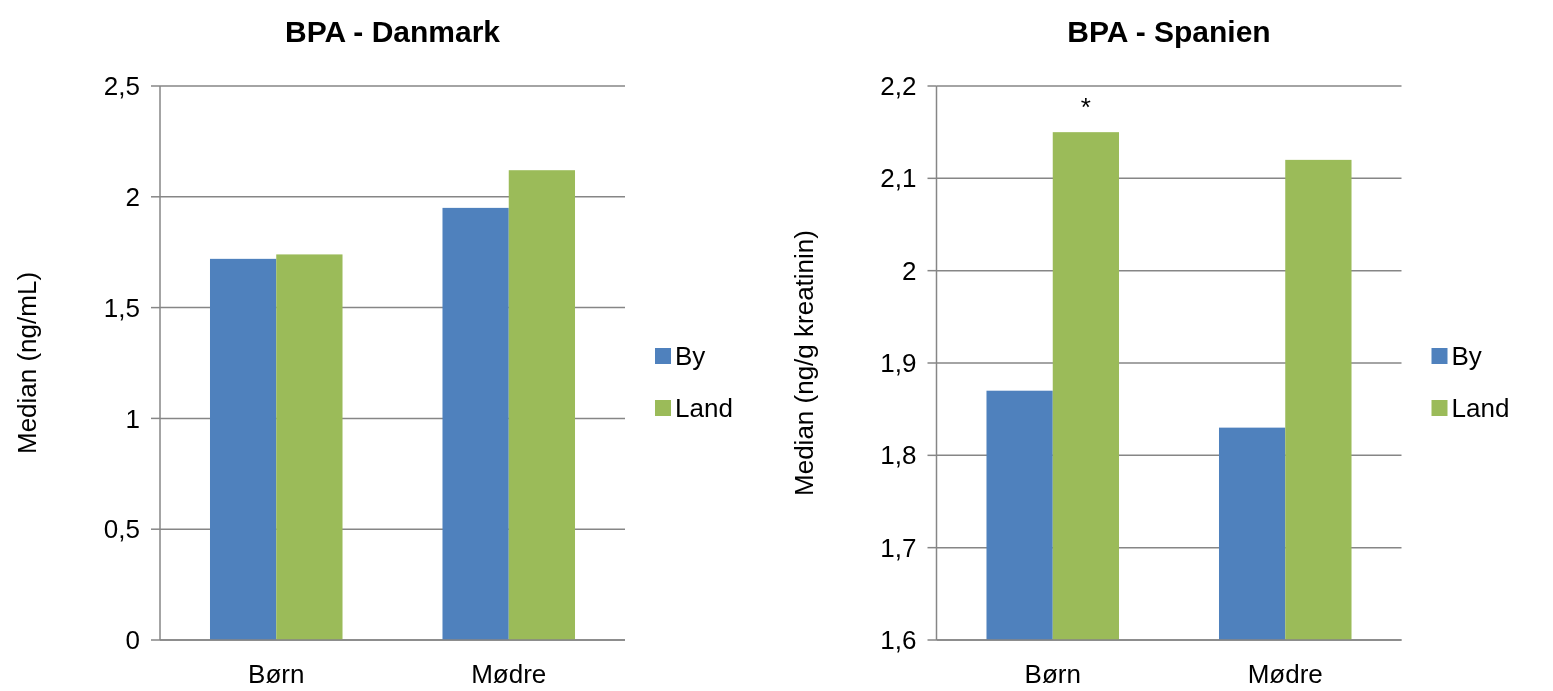 Image resolution: width=1553 pixels, height=691 pixels. Describe the element at coordinates (898, 178) in the screenshot. I see `y-tick-label: 2,1` at that location.